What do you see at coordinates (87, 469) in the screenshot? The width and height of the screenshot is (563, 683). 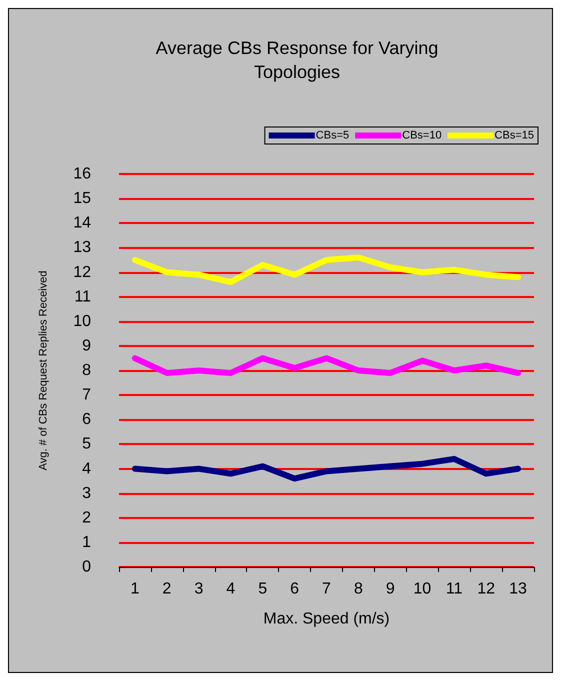 I see `y-tick-label: 4` at bounding box center [87, 469].